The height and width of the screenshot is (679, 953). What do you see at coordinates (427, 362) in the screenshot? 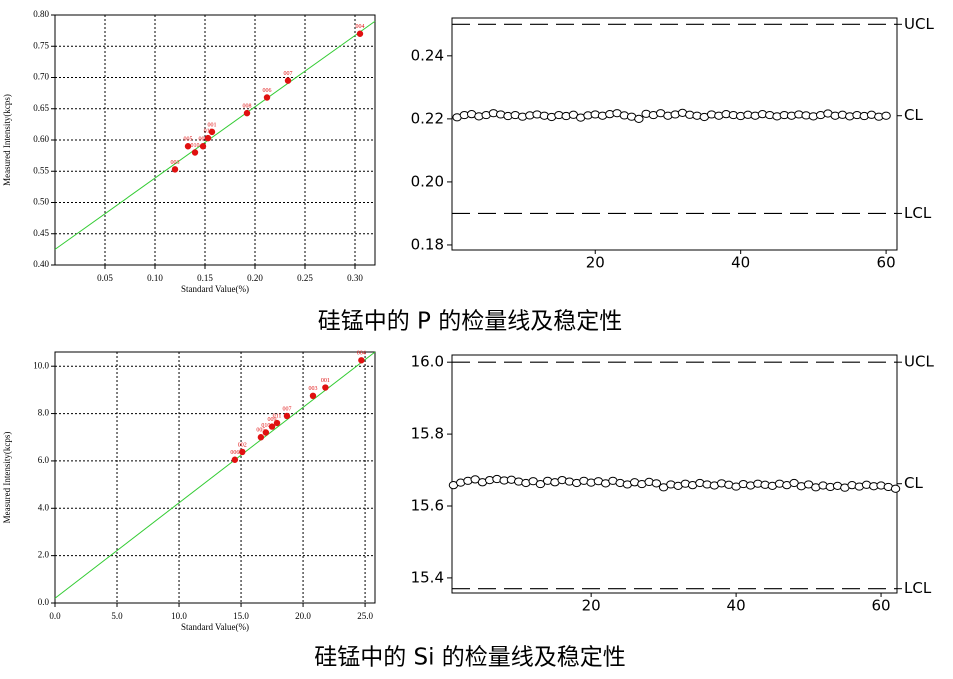
I see `y-tick-label: 16.0` at bounding box center [427, 362].